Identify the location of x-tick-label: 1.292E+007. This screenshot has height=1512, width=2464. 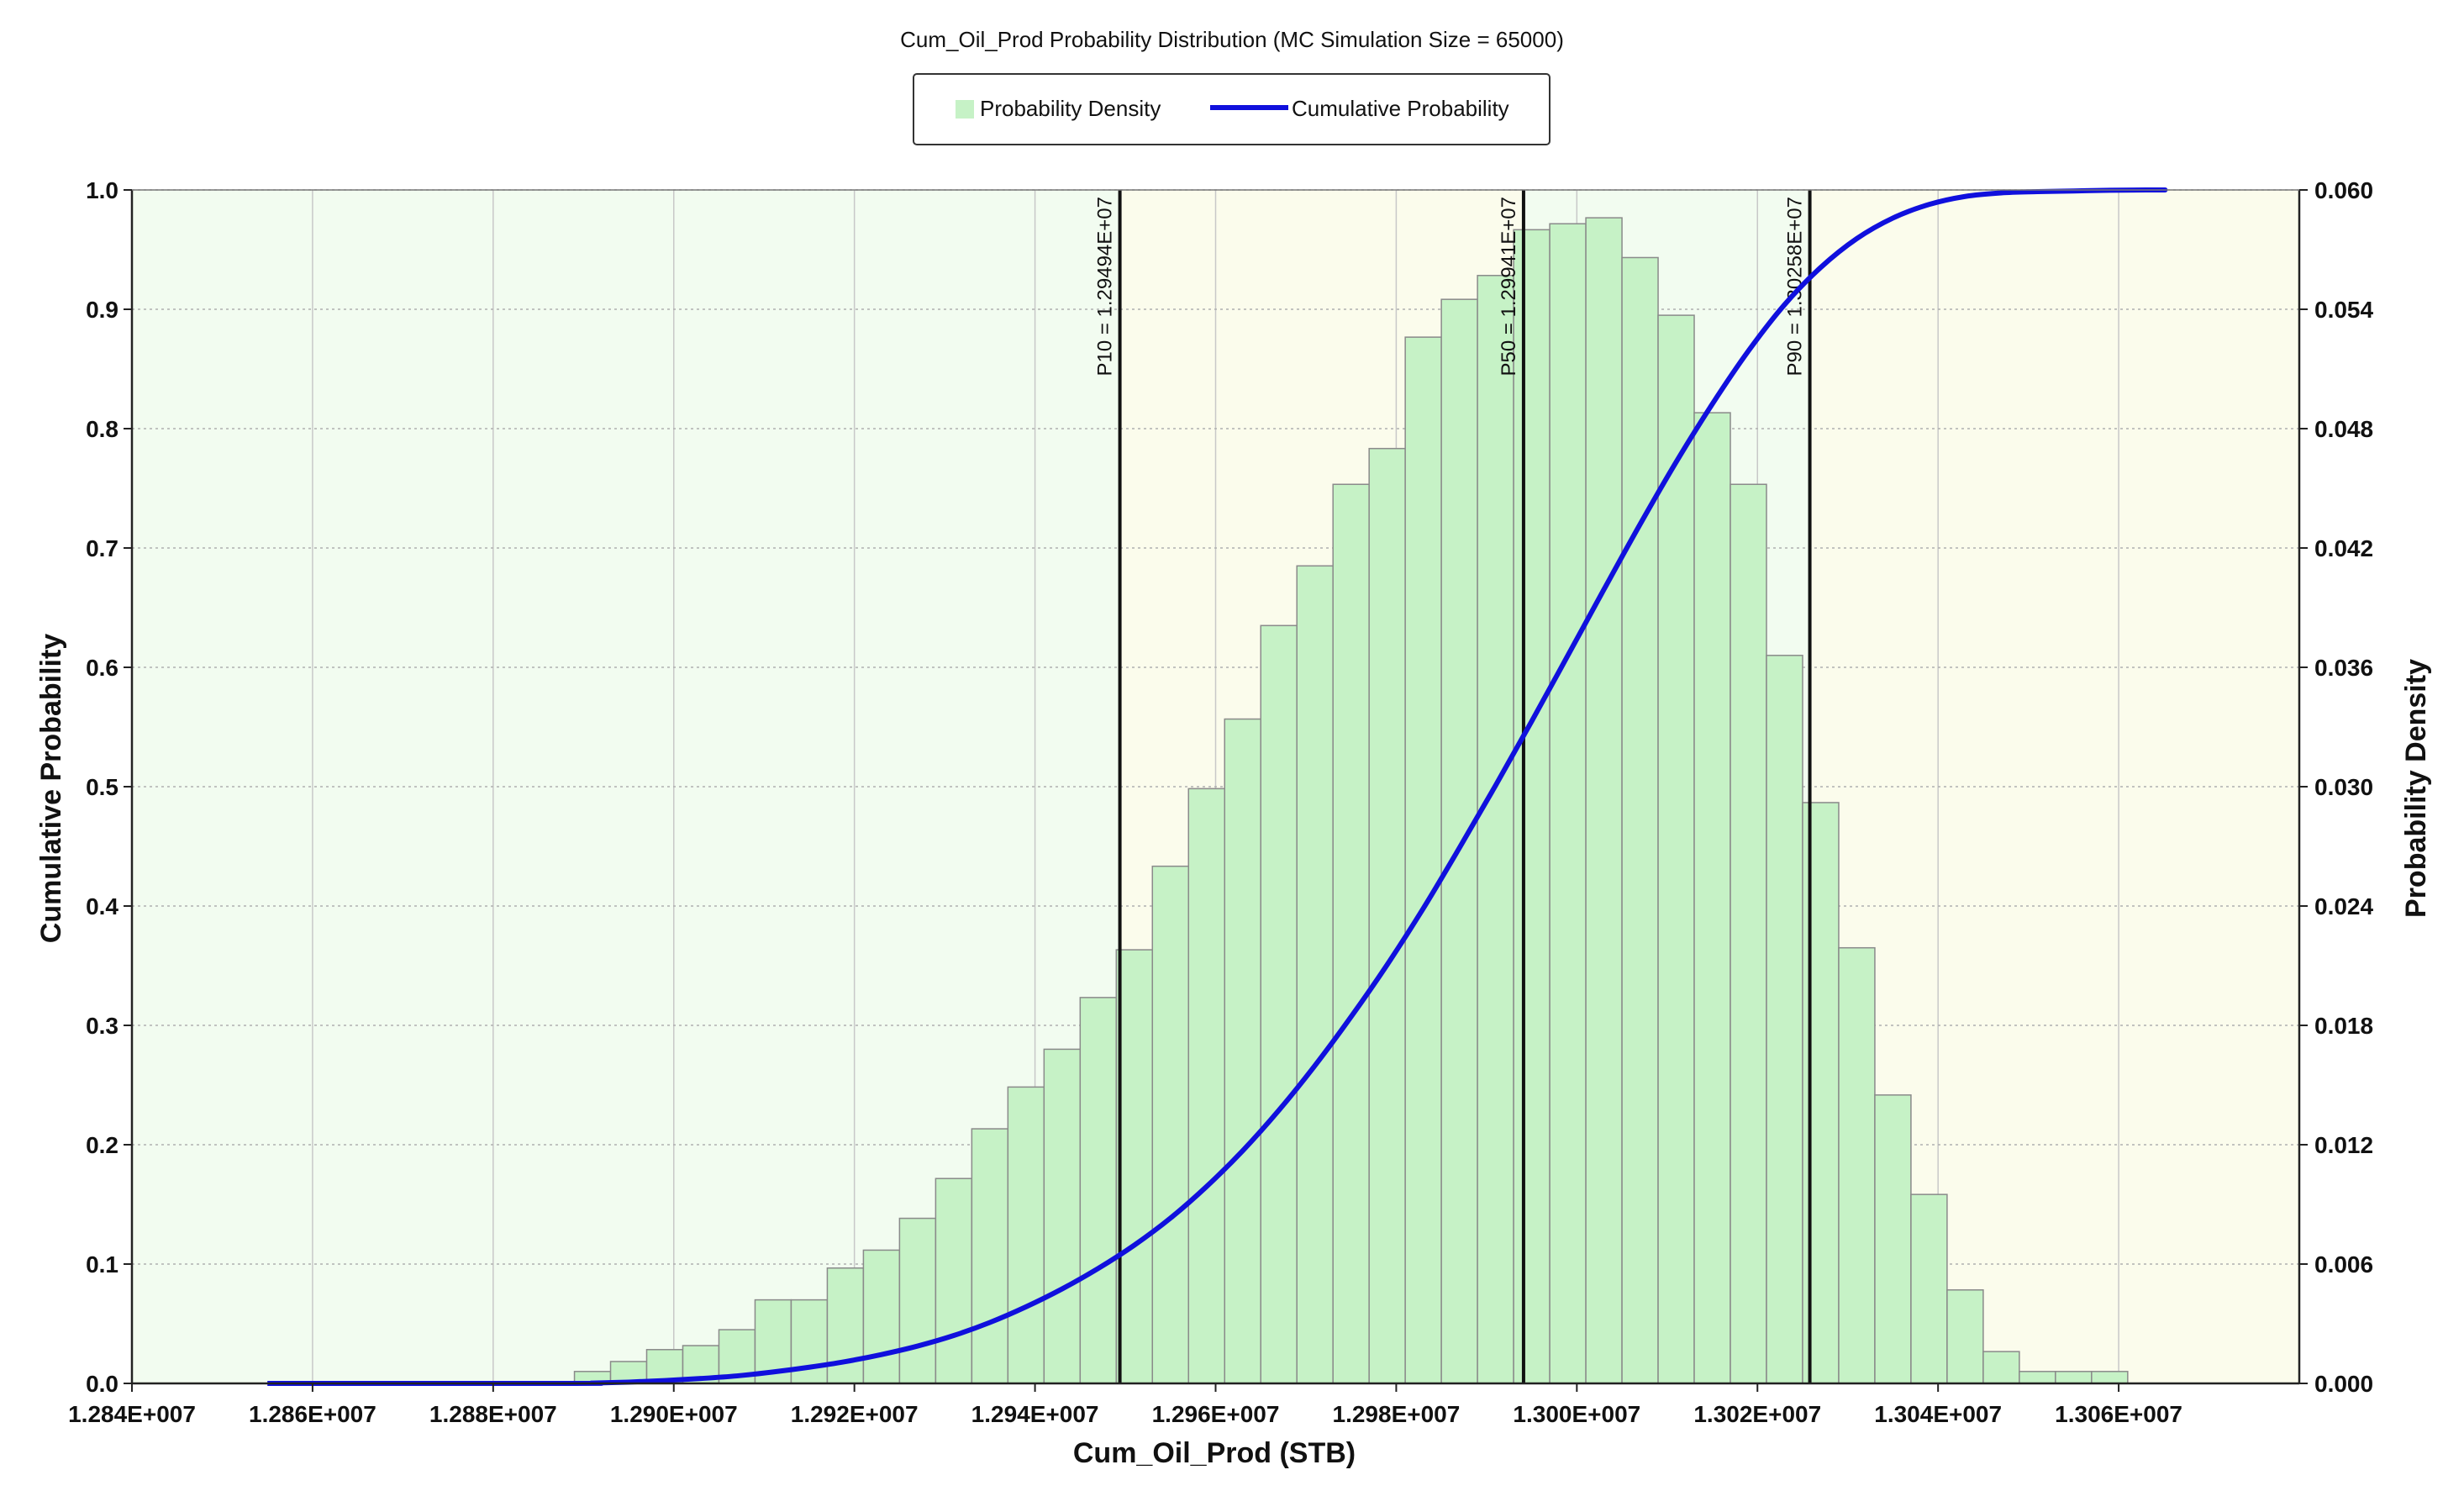
(855, 1414).